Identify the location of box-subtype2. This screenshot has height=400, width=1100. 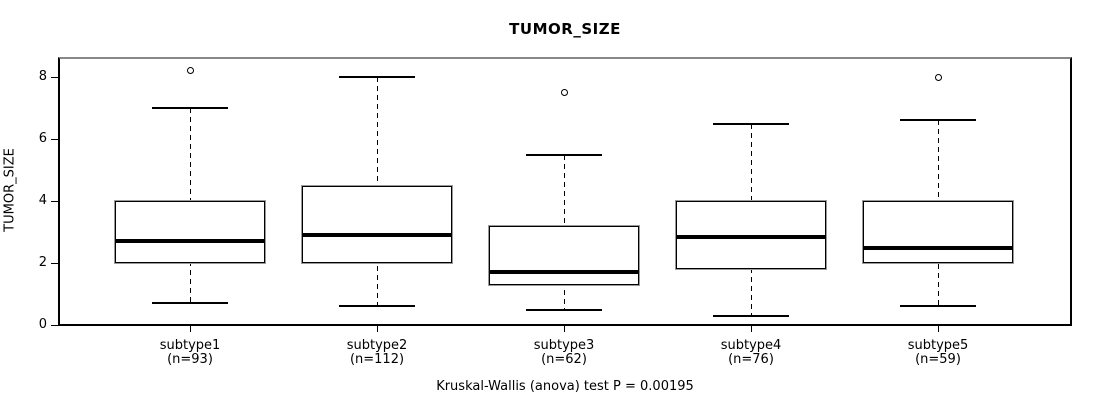
(377, 224).